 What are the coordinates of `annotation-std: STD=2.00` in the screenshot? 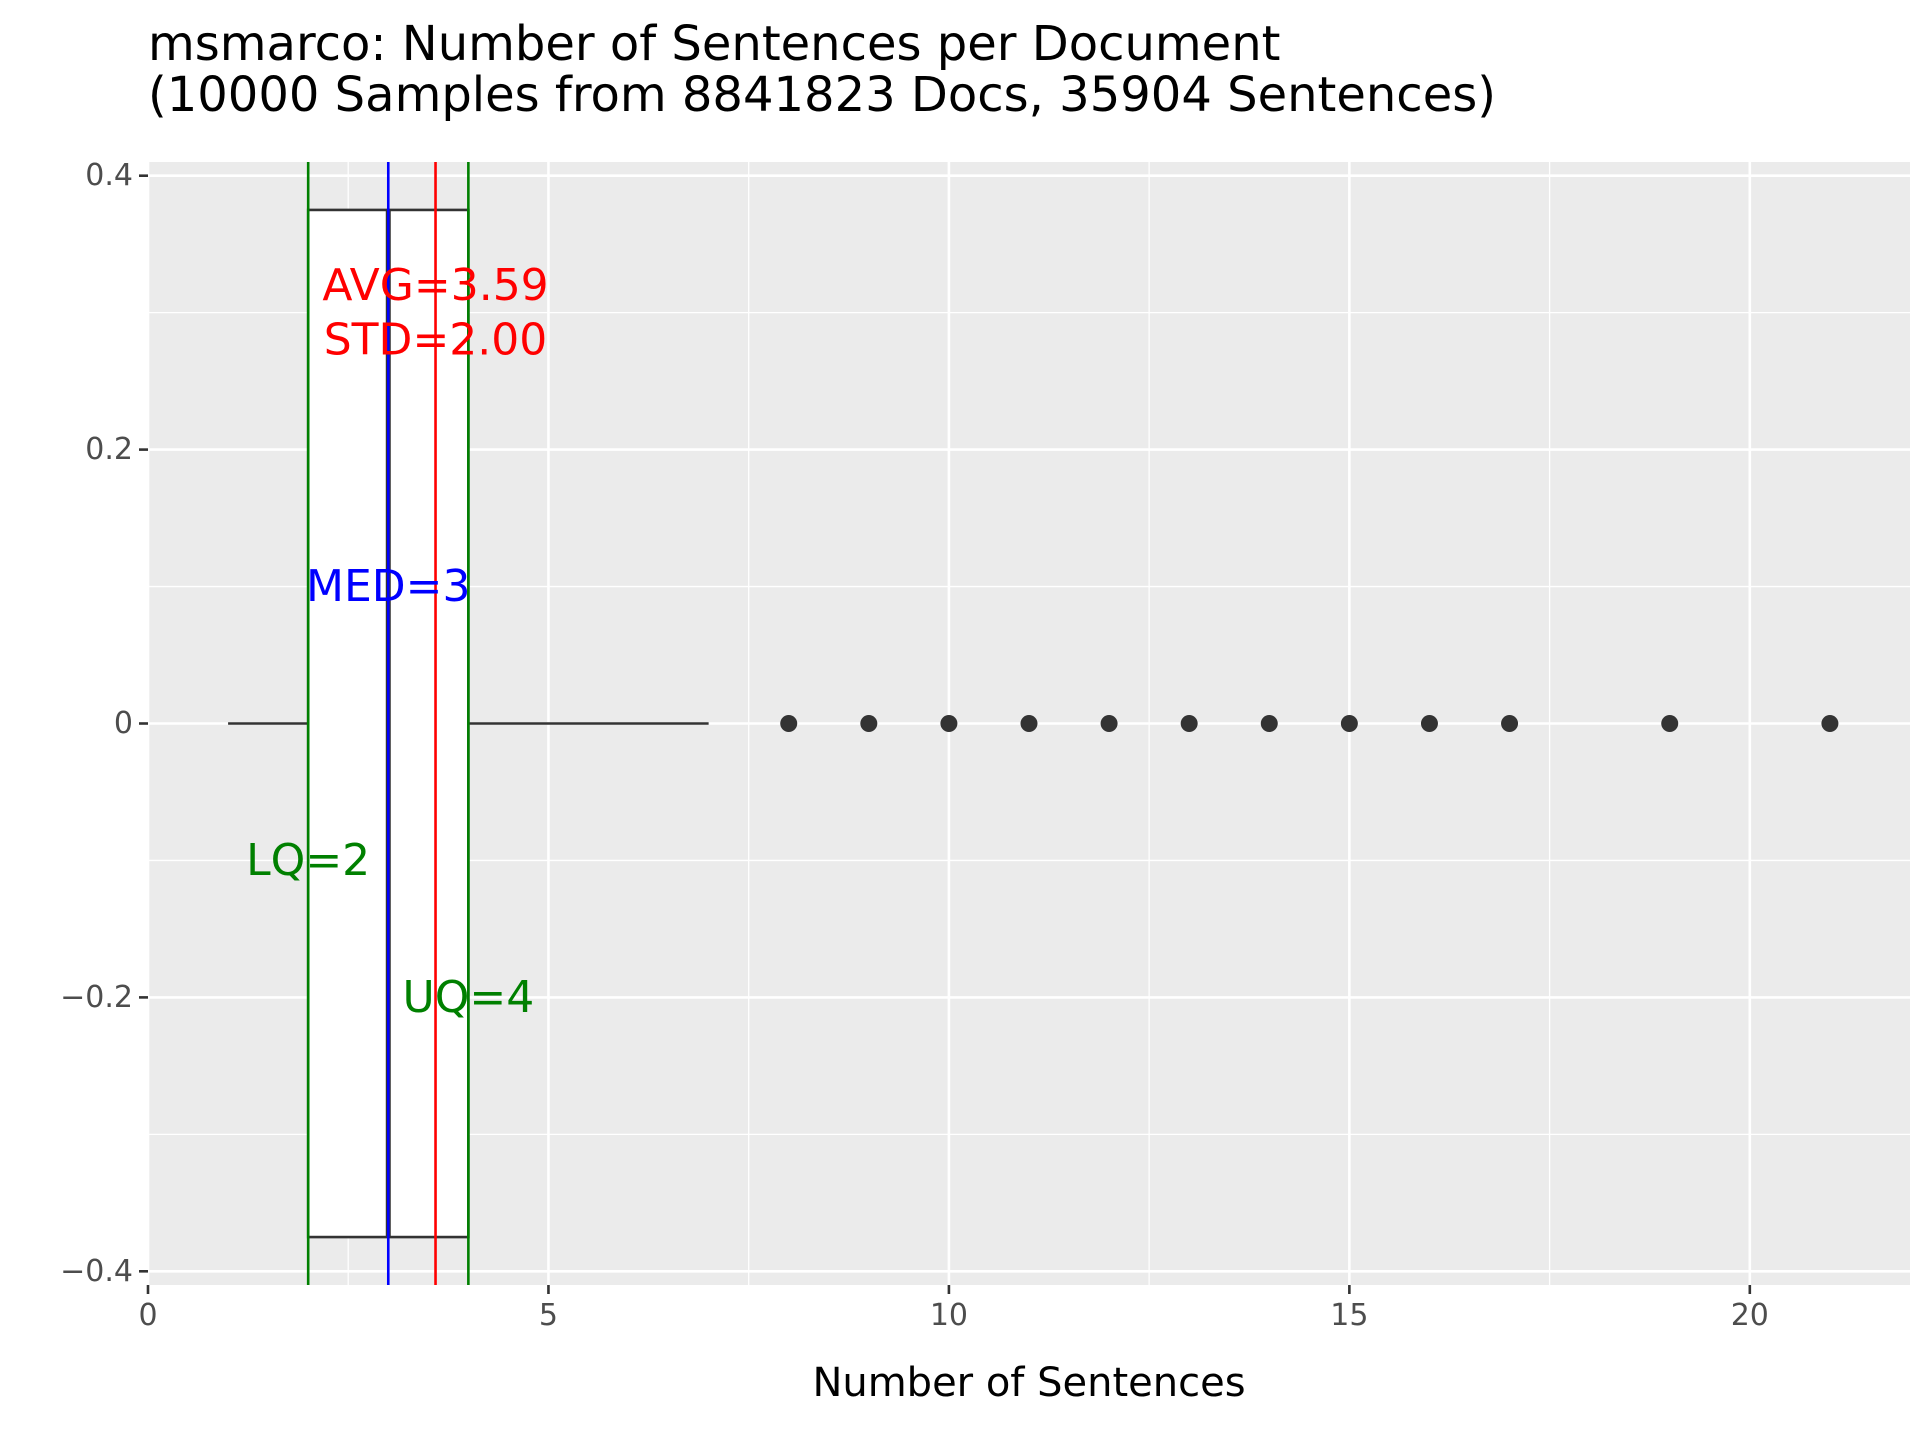 It's located at (436, 340).